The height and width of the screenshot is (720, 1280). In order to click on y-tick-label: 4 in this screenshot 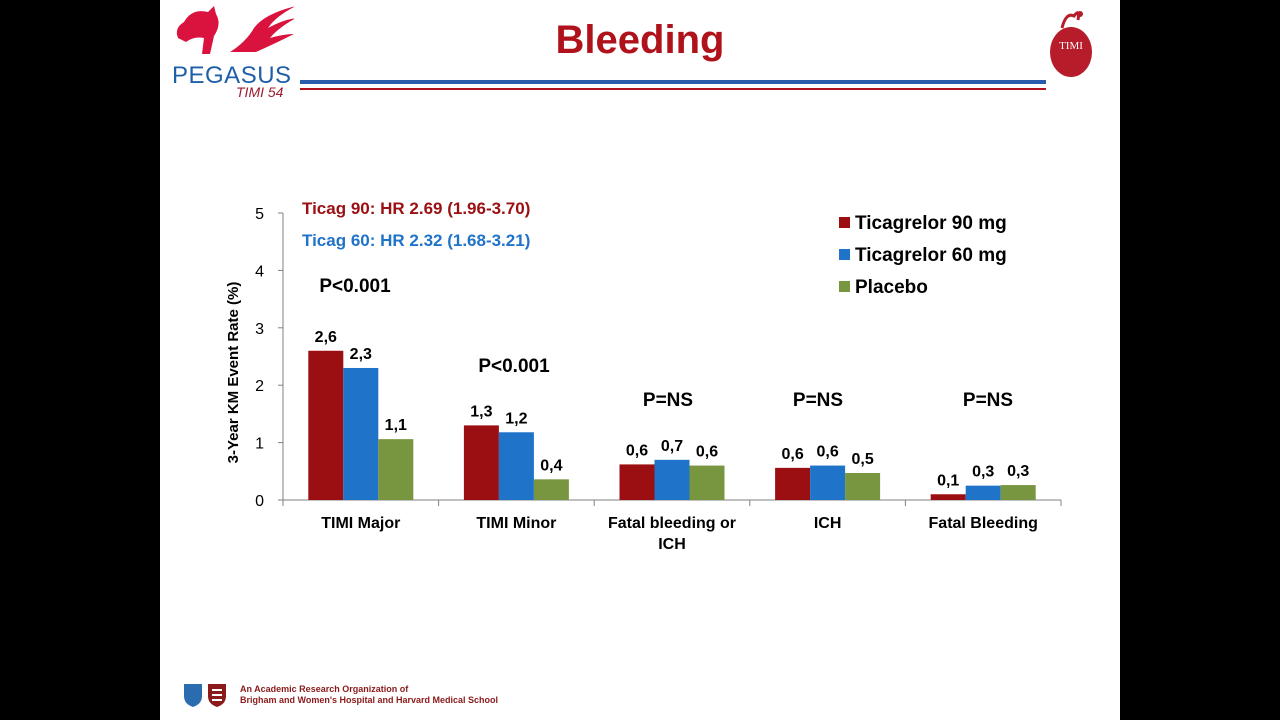, I will do `click(259, 271)`.